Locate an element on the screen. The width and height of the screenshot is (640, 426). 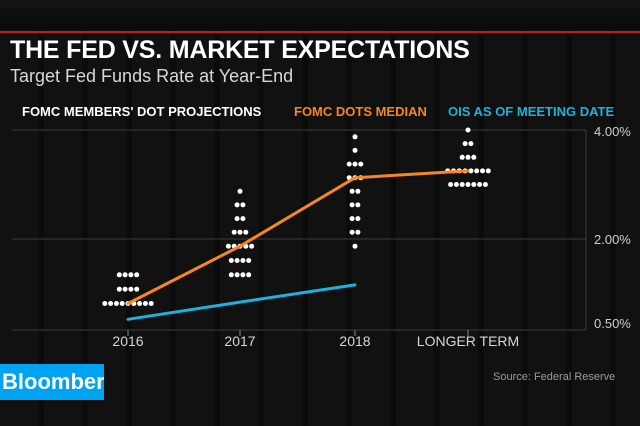
bloomberg-logo: Bloomberg is located at coordinates (52, 382).